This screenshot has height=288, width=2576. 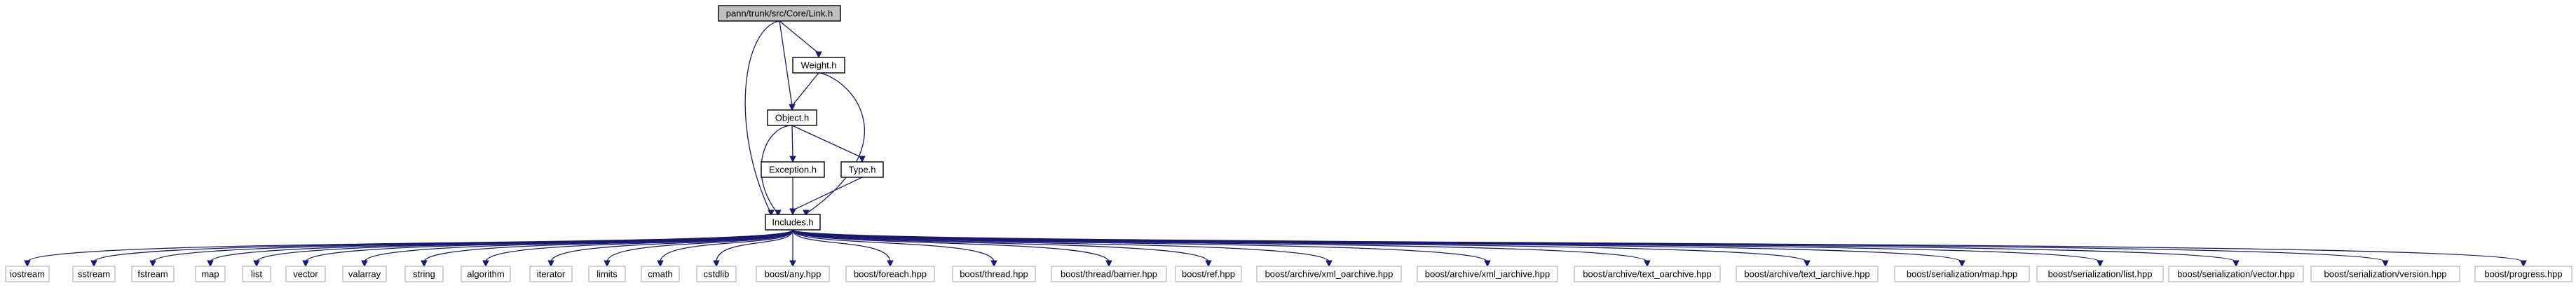 I want to click on node-label: boost/serialization/version.hpp, so click(x=2385, y=274).